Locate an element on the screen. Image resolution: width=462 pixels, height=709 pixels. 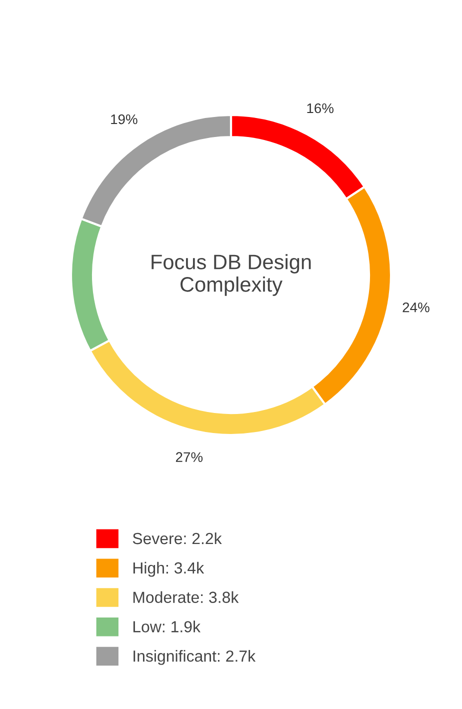
legend-label: High: 3.4k is located at coordinates (168, 569).